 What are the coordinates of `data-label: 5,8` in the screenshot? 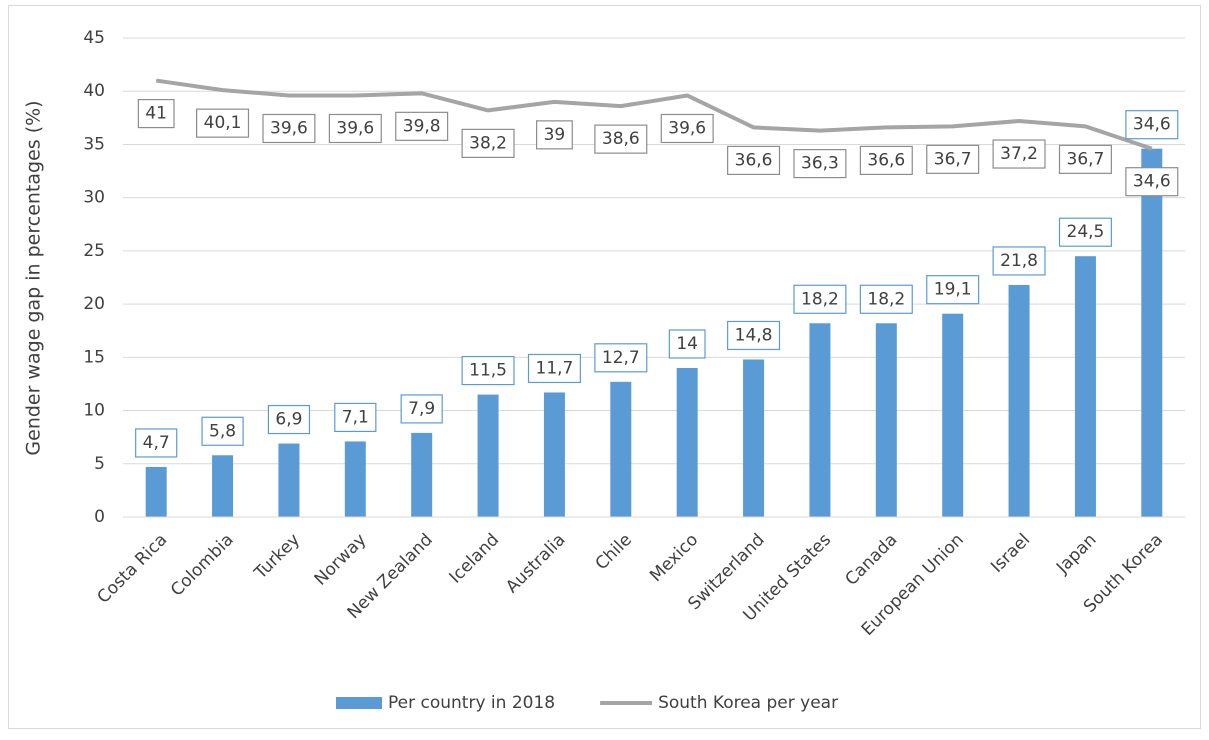 It's located at (222, 431).